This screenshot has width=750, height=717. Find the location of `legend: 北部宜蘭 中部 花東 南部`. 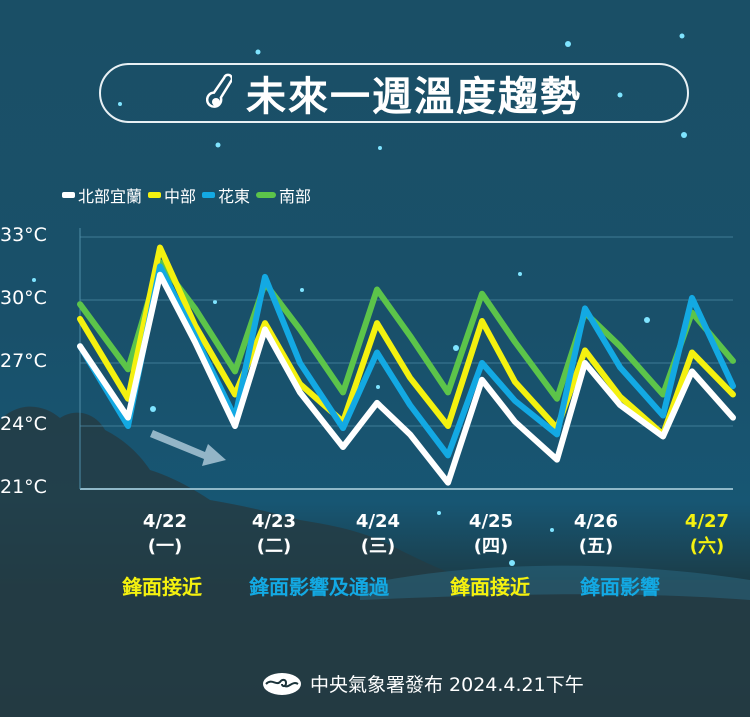

legend: 北部宜蘭 中部 花東 南部 is located at coordinates (186, 195).